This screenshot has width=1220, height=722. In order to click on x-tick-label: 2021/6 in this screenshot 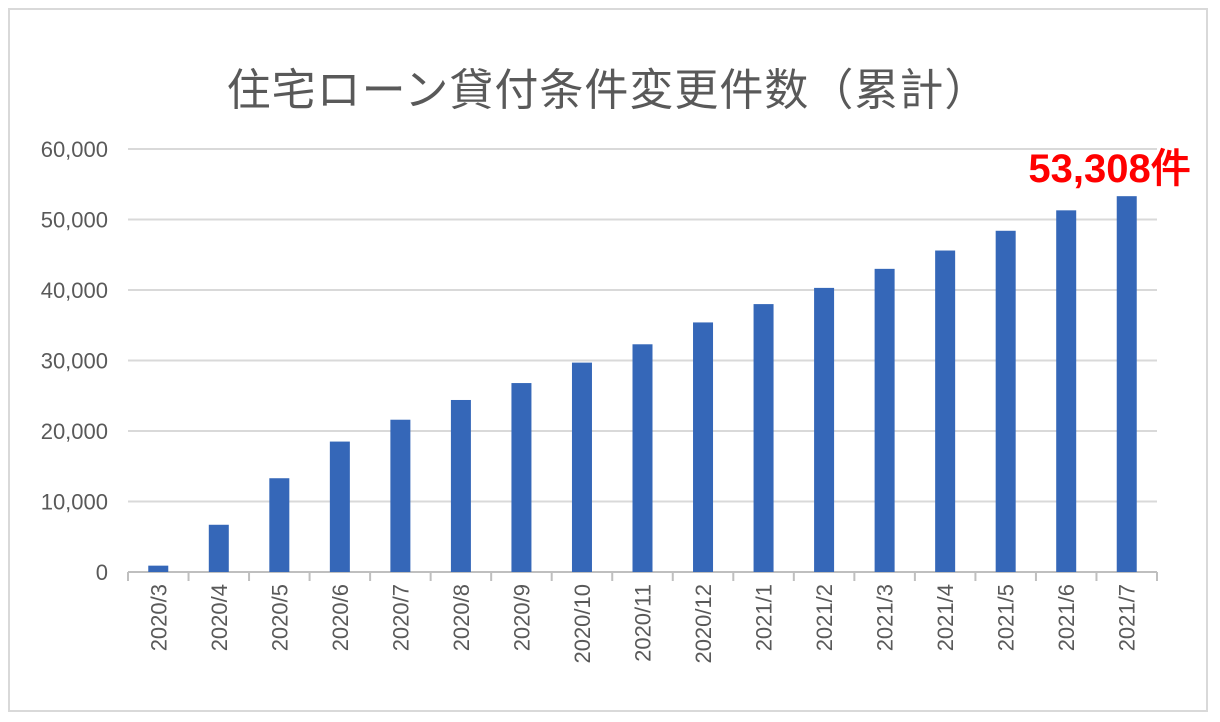, I will do `click(1066, 617)`.